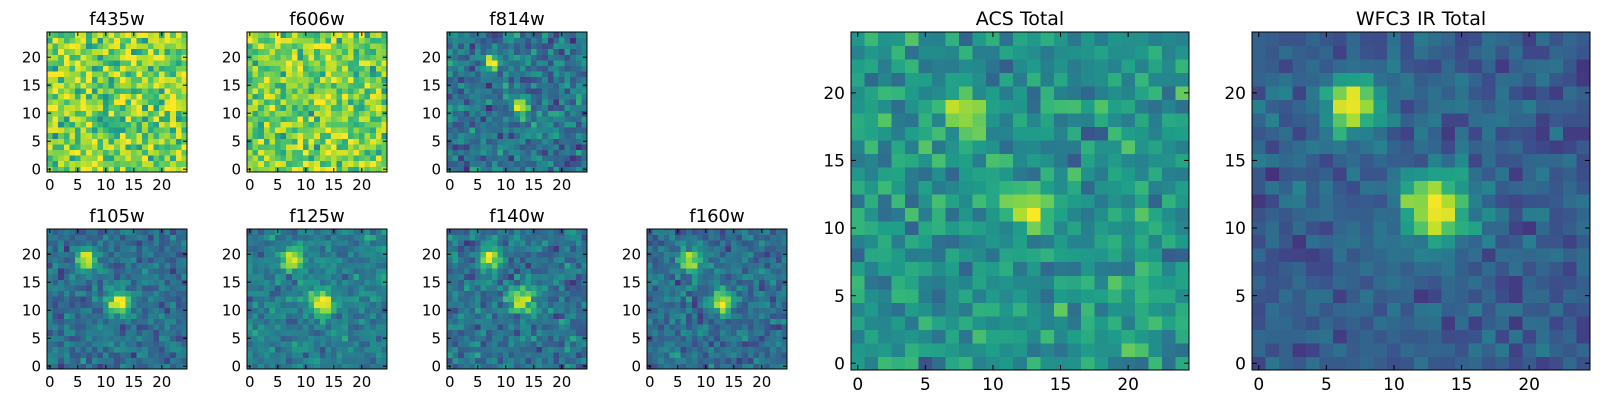  I want to click on x-tick-label: 15, so click(533, 382).